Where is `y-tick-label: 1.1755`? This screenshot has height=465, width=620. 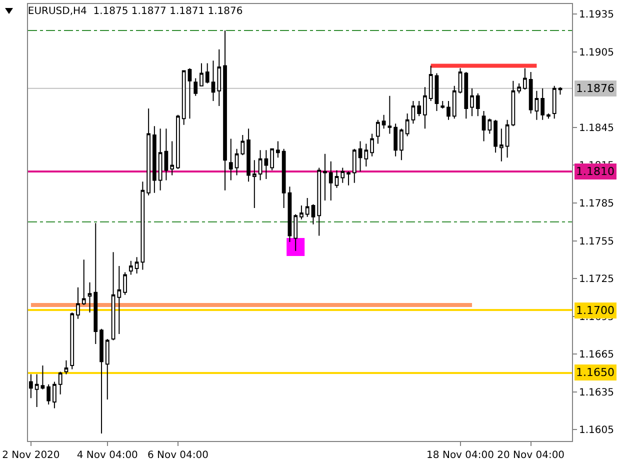
y-tick-label: 1.1755 is located at coordinates (596, 242).